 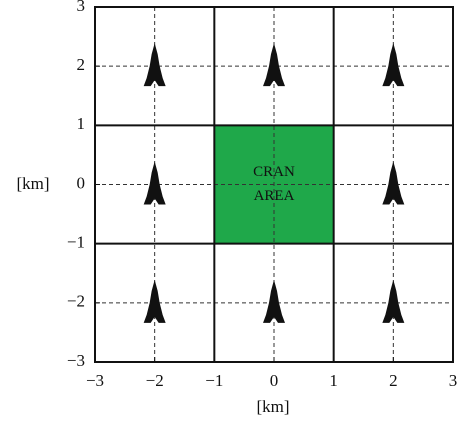 What do you see at coordinates (76, 242) in the screenshot?
I see `y-tick-label: −1` at bounding box center [76, 242].